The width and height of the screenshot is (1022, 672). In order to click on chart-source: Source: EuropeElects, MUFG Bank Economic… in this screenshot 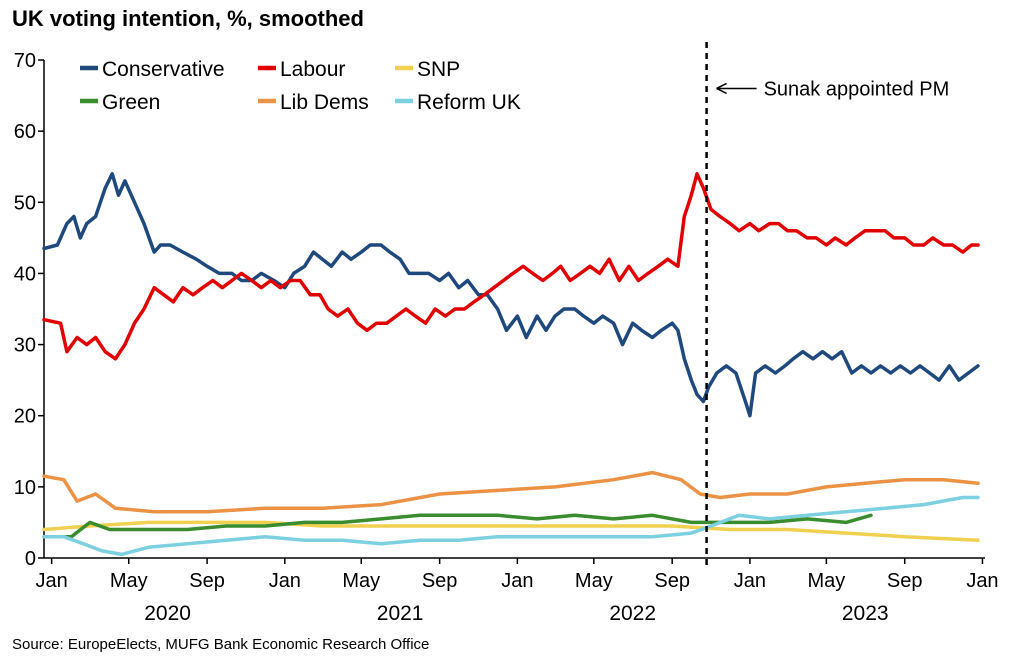, I will do `click(221, 644)`.